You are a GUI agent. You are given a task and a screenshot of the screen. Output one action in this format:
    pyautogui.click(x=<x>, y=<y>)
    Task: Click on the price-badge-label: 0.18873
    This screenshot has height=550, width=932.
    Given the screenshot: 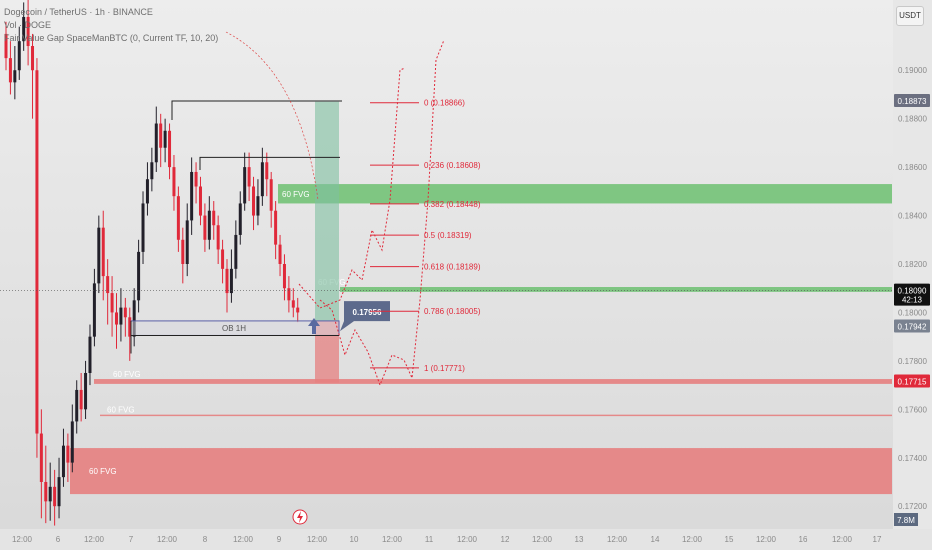 What is the action you would take?
    pyautogui.click(x=912, y=101)
    